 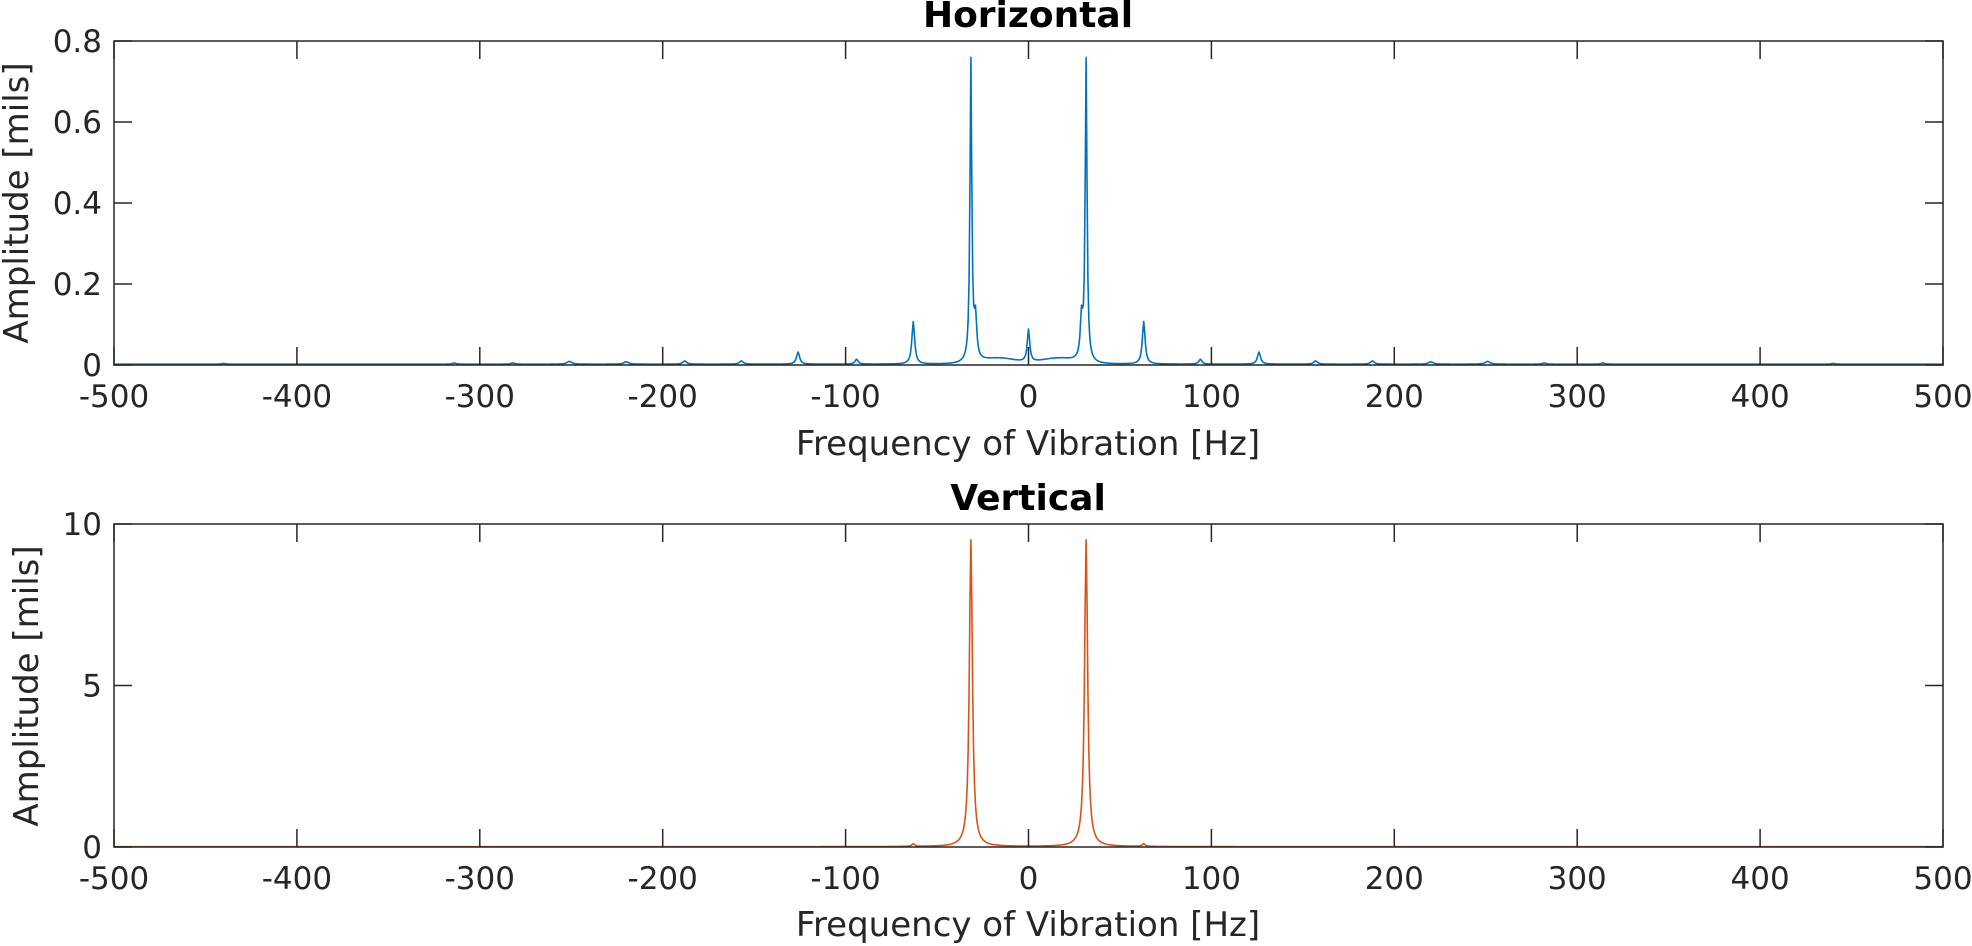 What do you see at coordinates (480, 397) in the screenshot?
I see `horizontal-xtick-label: -300` at bounding box center [480, 397].